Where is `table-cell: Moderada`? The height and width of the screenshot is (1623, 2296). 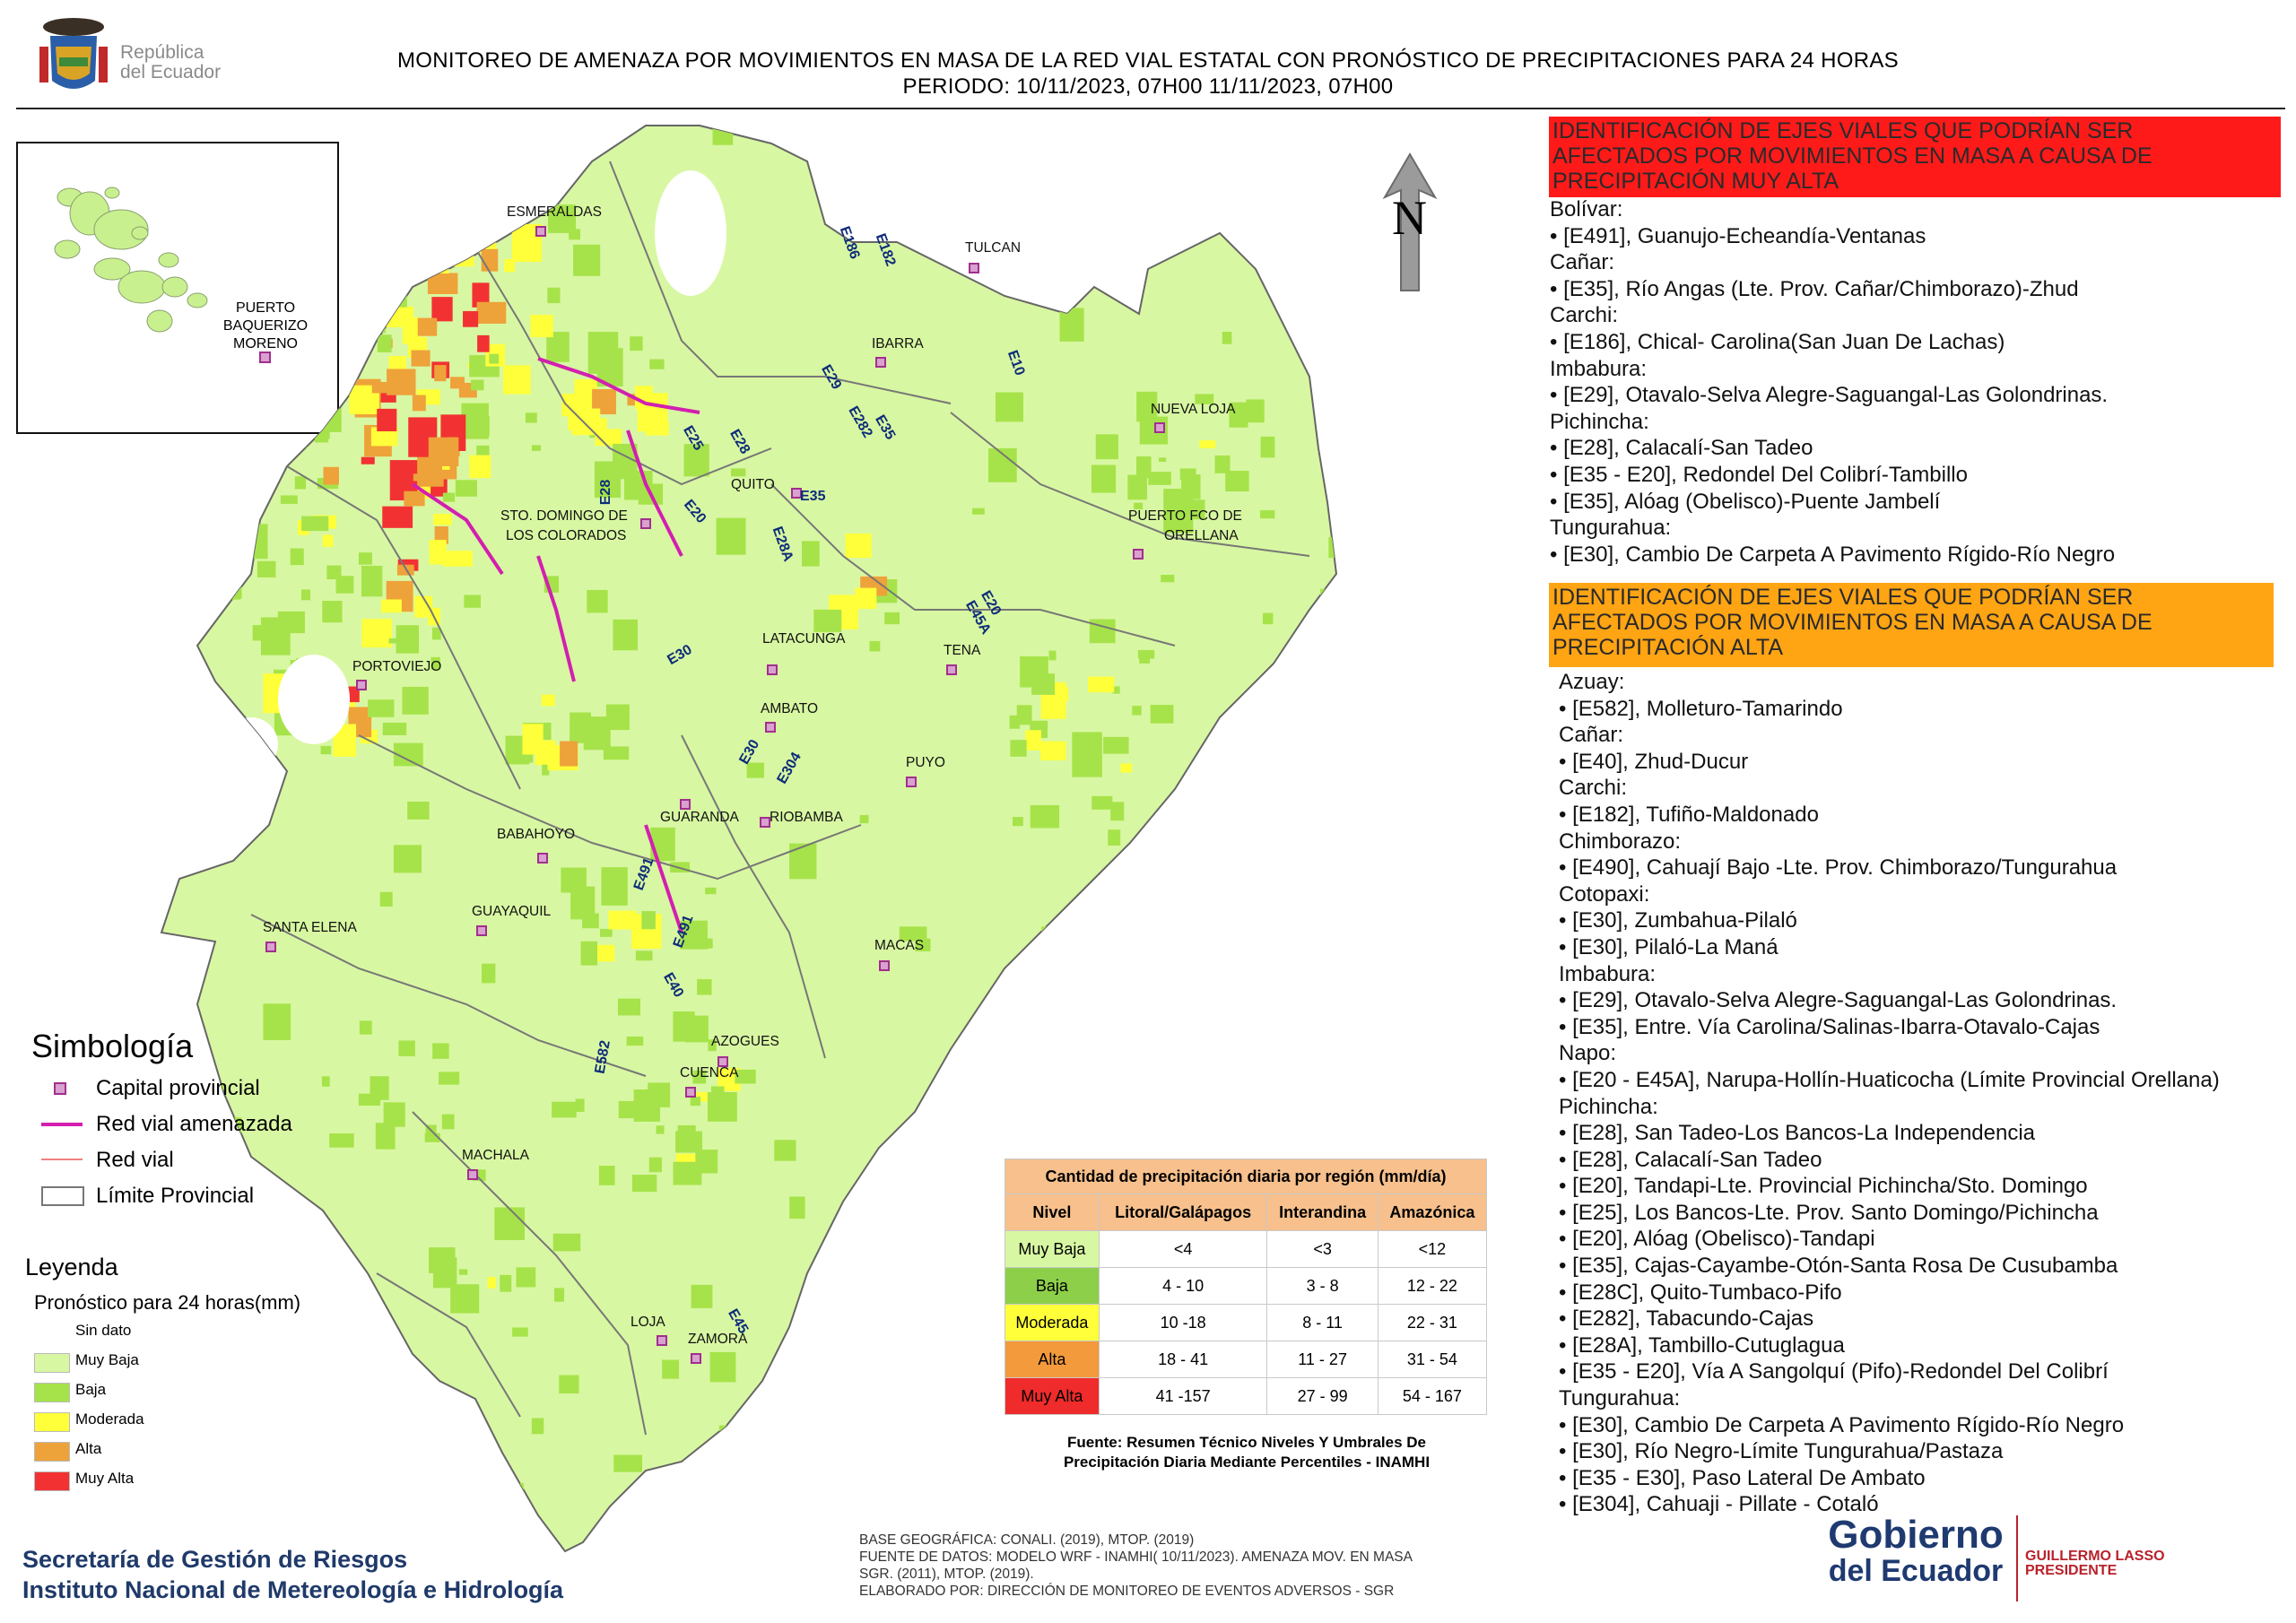 table-cell: Moderada is located at coordinates (1052, 1322).